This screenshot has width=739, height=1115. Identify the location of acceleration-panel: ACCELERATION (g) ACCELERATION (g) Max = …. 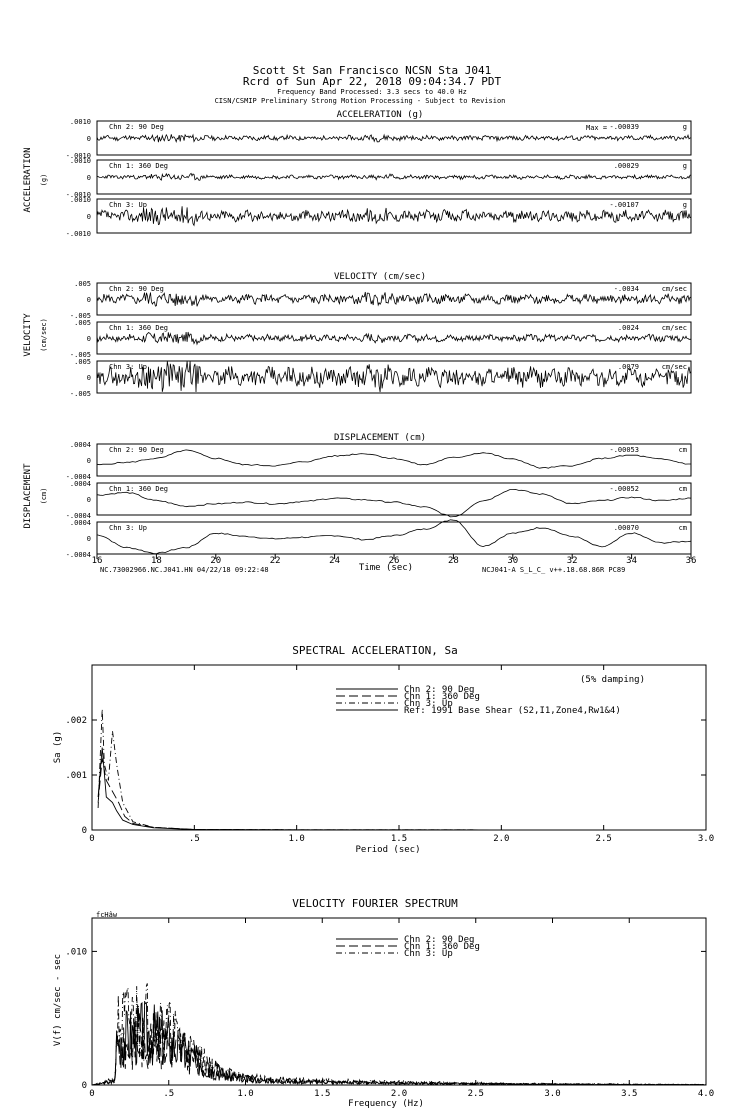
(357, 174).